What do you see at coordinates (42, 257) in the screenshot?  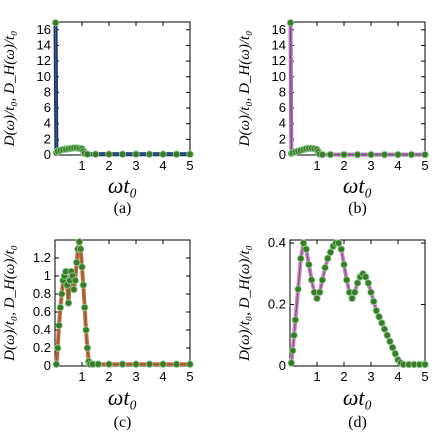 I see `y-tick-label: 1.2` at bounding box center [42, 257].